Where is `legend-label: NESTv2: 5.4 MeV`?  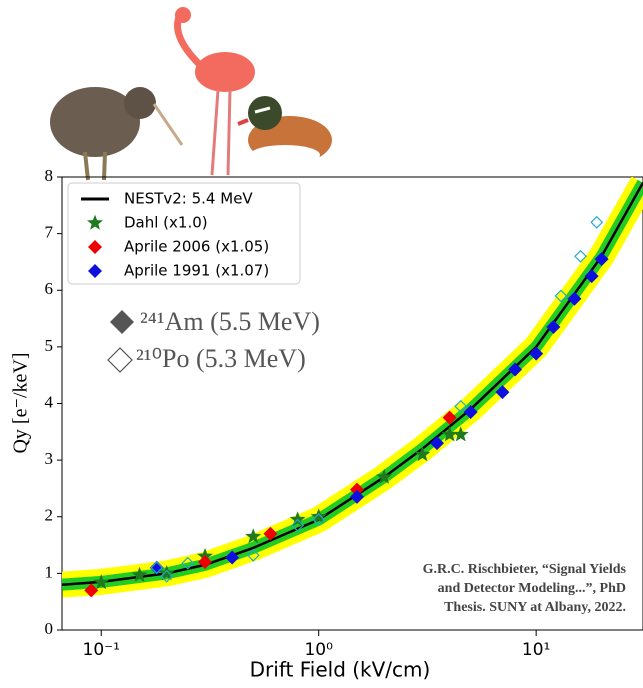 legend-label: NESTv2: 5.4 MeV is located at coordinates (188, 199).